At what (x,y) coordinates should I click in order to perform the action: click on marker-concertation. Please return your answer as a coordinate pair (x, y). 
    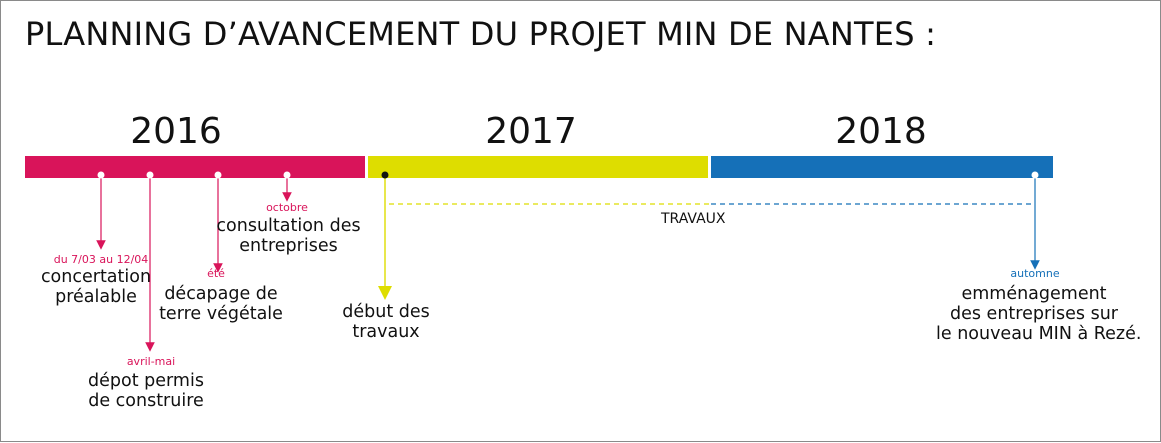
    Looking at the image, I should click on (101, 175).